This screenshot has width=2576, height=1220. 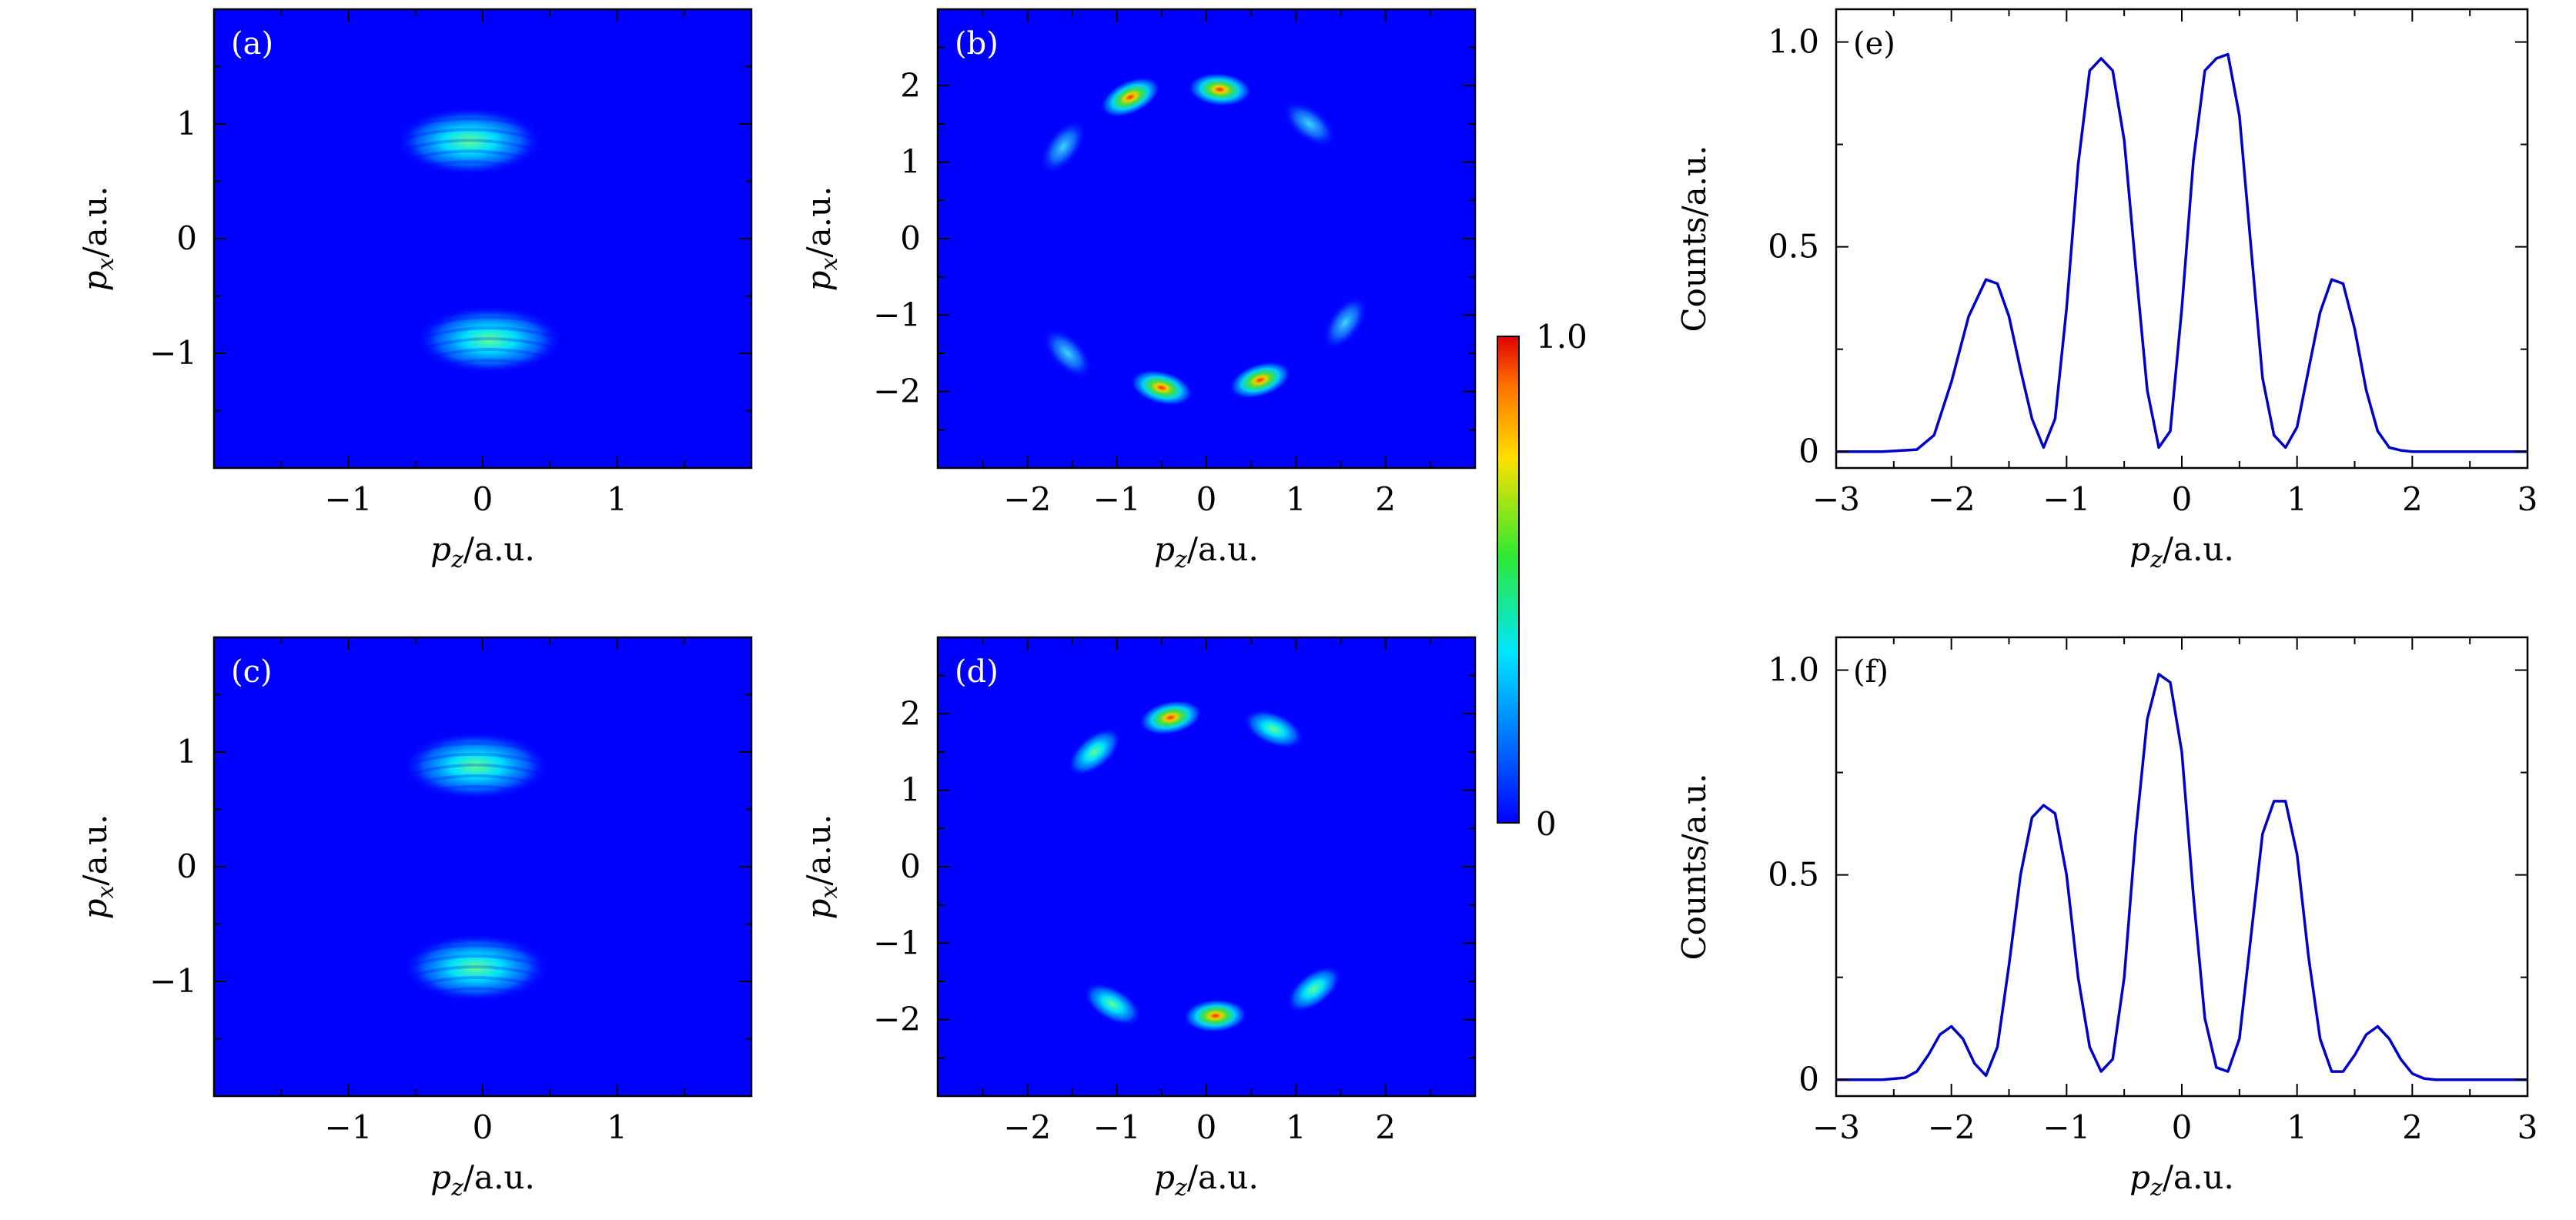 I want to click on panel-d: −2 −1 0 1 2 −2 −1 0 1 2 pz/a.u. px/a.u. (d), so click(x=1139, y=919).